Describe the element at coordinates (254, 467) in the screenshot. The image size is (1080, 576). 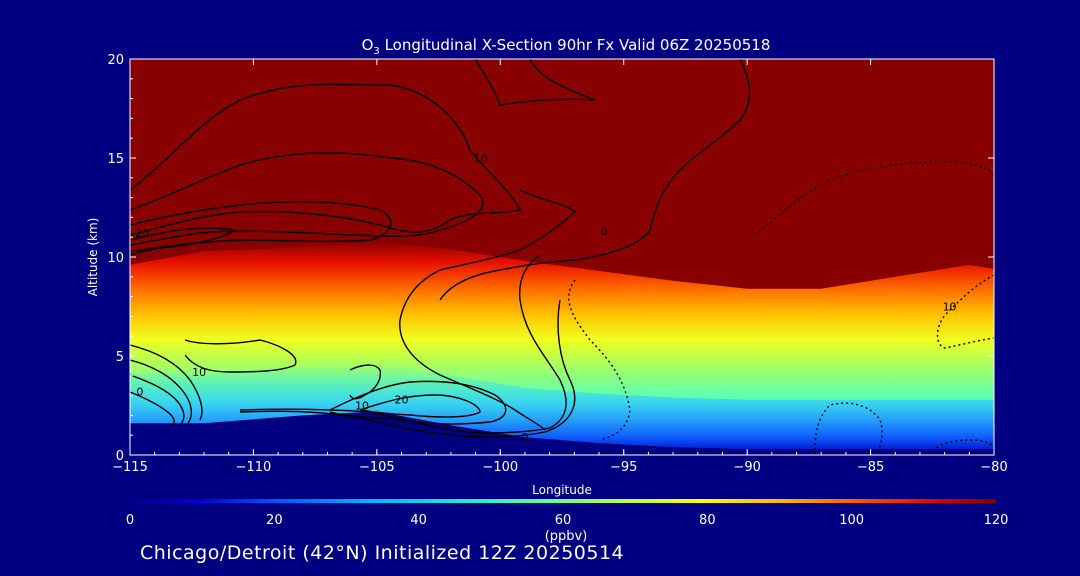
I see `x-tick-label: −110` at that location.